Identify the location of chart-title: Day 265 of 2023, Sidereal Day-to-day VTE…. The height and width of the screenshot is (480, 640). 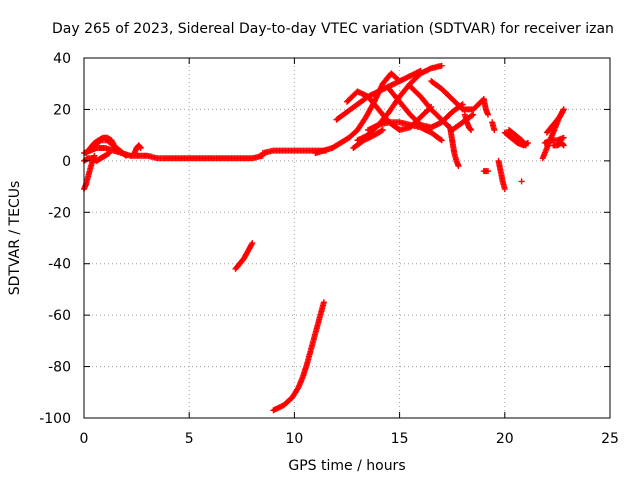
(333, 29).